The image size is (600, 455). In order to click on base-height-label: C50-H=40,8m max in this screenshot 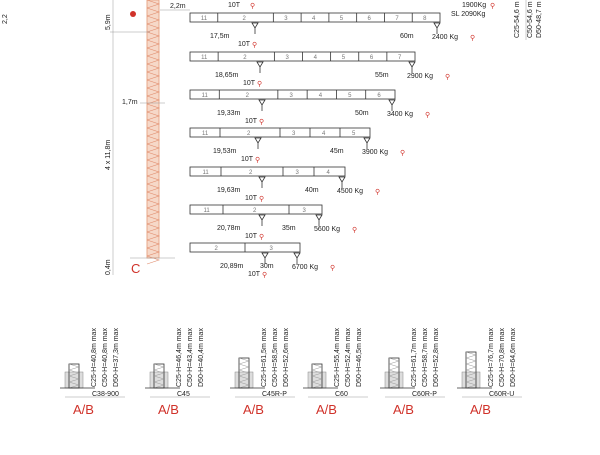, I will do `click(105, 357)`.